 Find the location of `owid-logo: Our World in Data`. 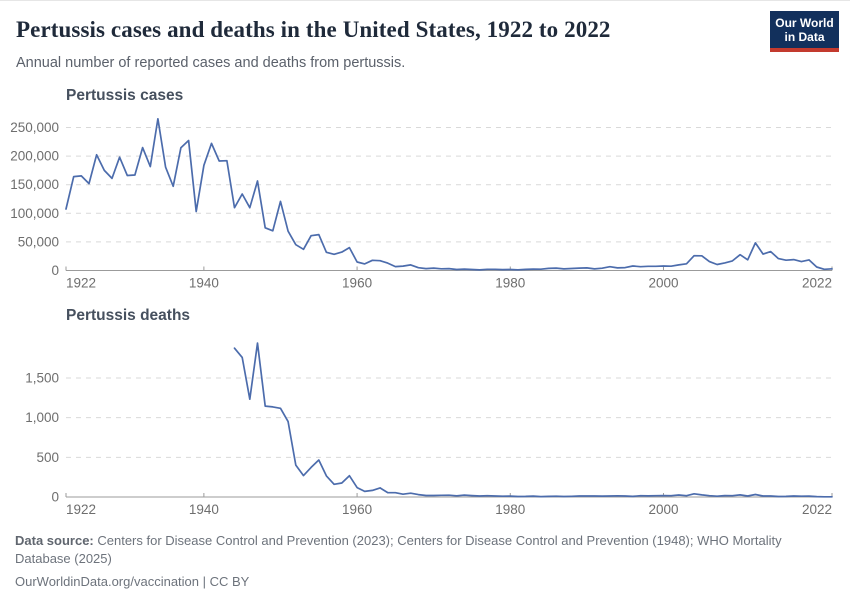

owid-logo: Our World in Data is located at coordinates (804, 31).